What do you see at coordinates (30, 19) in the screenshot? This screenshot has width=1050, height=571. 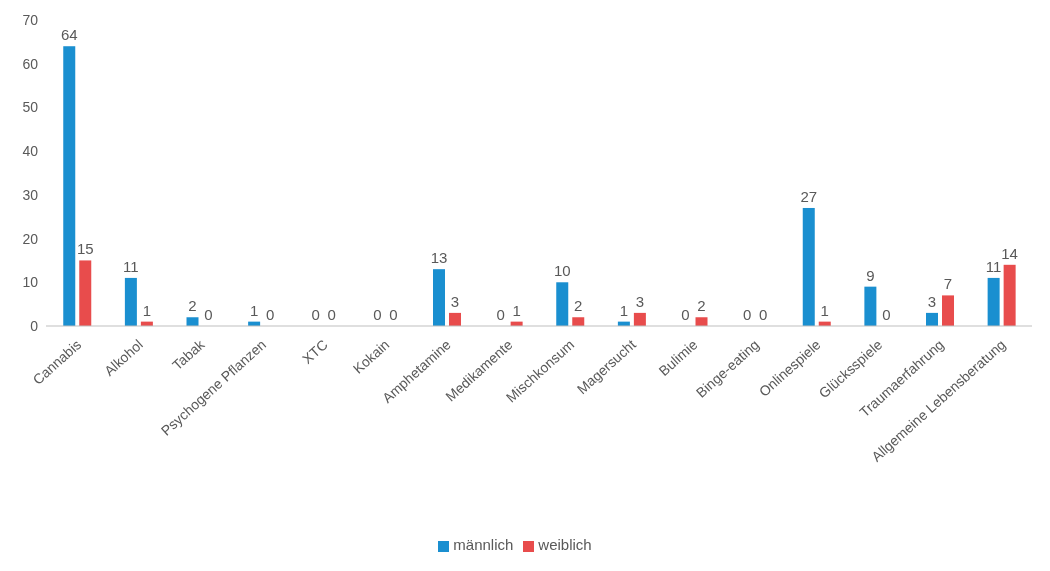 I see `y-tick-label: 70` at bounding box center [30, 19].